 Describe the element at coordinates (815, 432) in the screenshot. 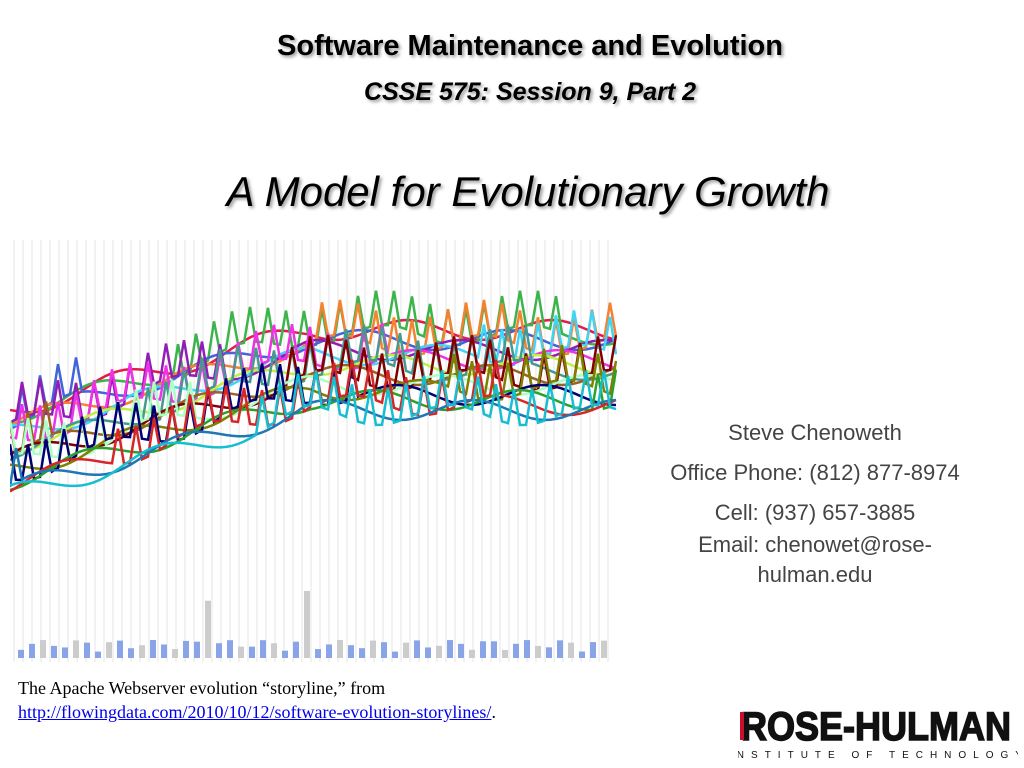

I see `contact-name: Steve Chenoweth` at that location.